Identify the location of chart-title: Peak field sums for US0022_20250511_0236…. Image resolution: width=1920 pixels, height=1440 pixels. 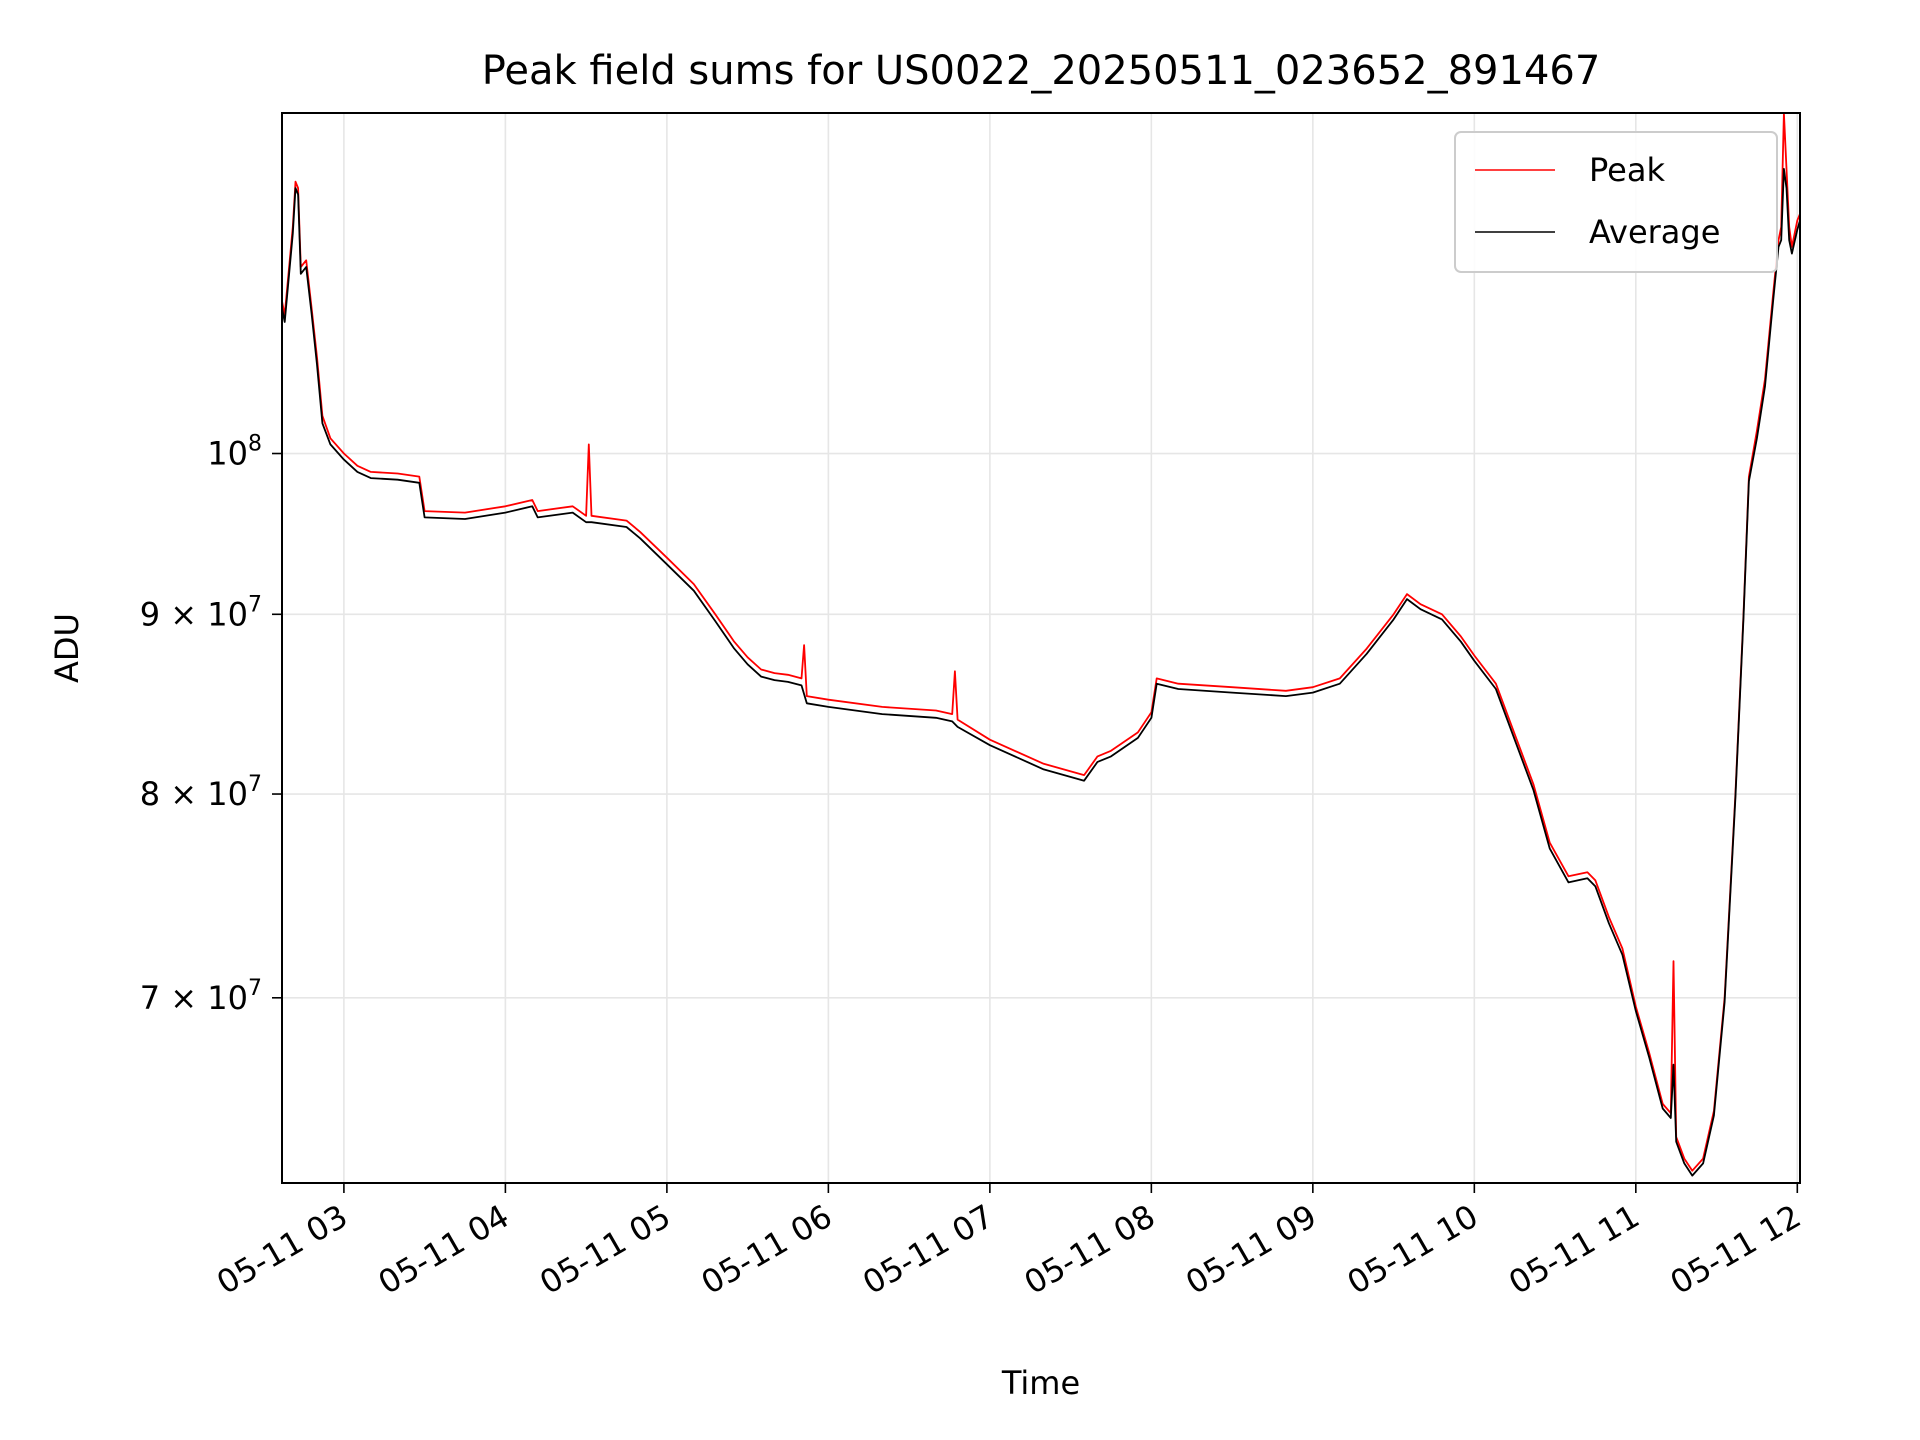
(1041, 71).